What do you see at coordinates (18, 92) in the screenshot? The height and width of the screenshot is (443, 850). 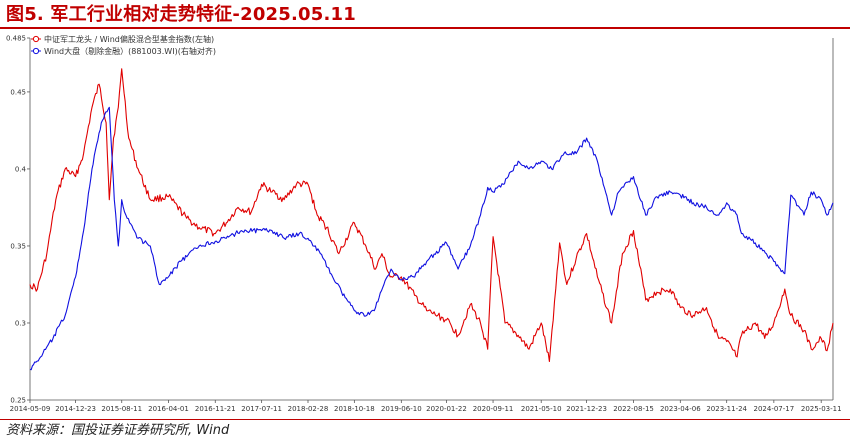 I see `y-tick-label: 0.45` at bounding box center [18, 92].